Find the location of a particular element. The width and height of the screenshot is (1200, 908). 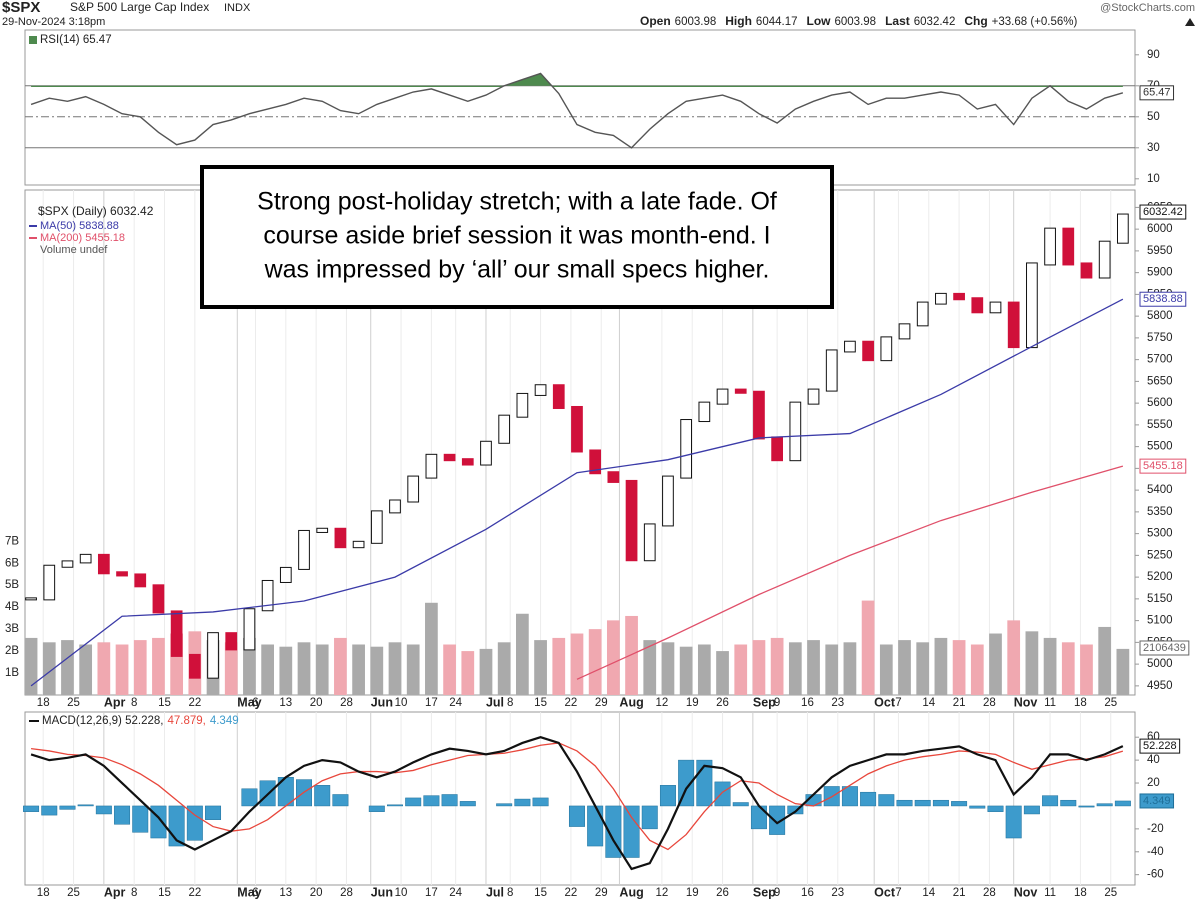

x-tick-label: 13 is located at coordinates (285, 893).